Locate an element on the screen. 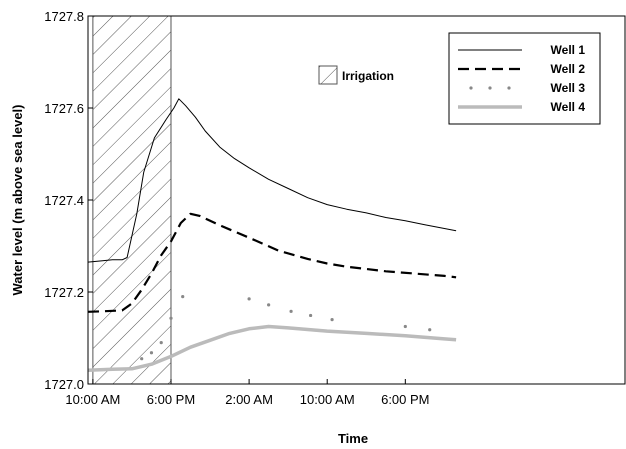 This screenshot has height=449, width=626. y-axis: 1727.0 1727.2 1727.4 1727.6 1727.8 is located at coordinates (68, 200).